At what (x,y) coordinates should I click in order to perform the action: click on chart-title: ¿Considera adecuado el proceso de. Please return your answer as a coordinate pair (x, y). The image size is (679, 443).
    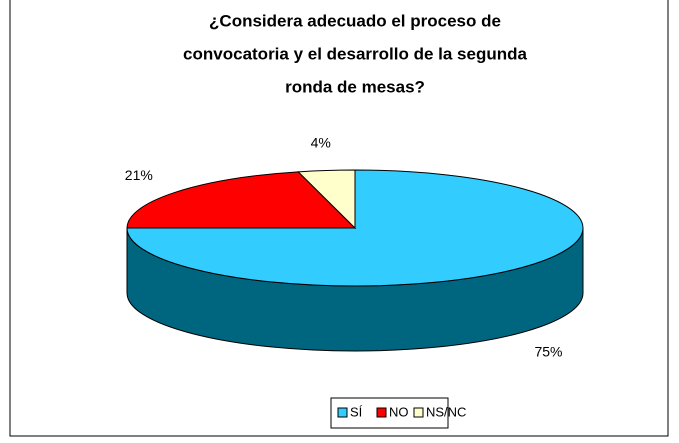
    Looking at the image, I should click on (355, 20).